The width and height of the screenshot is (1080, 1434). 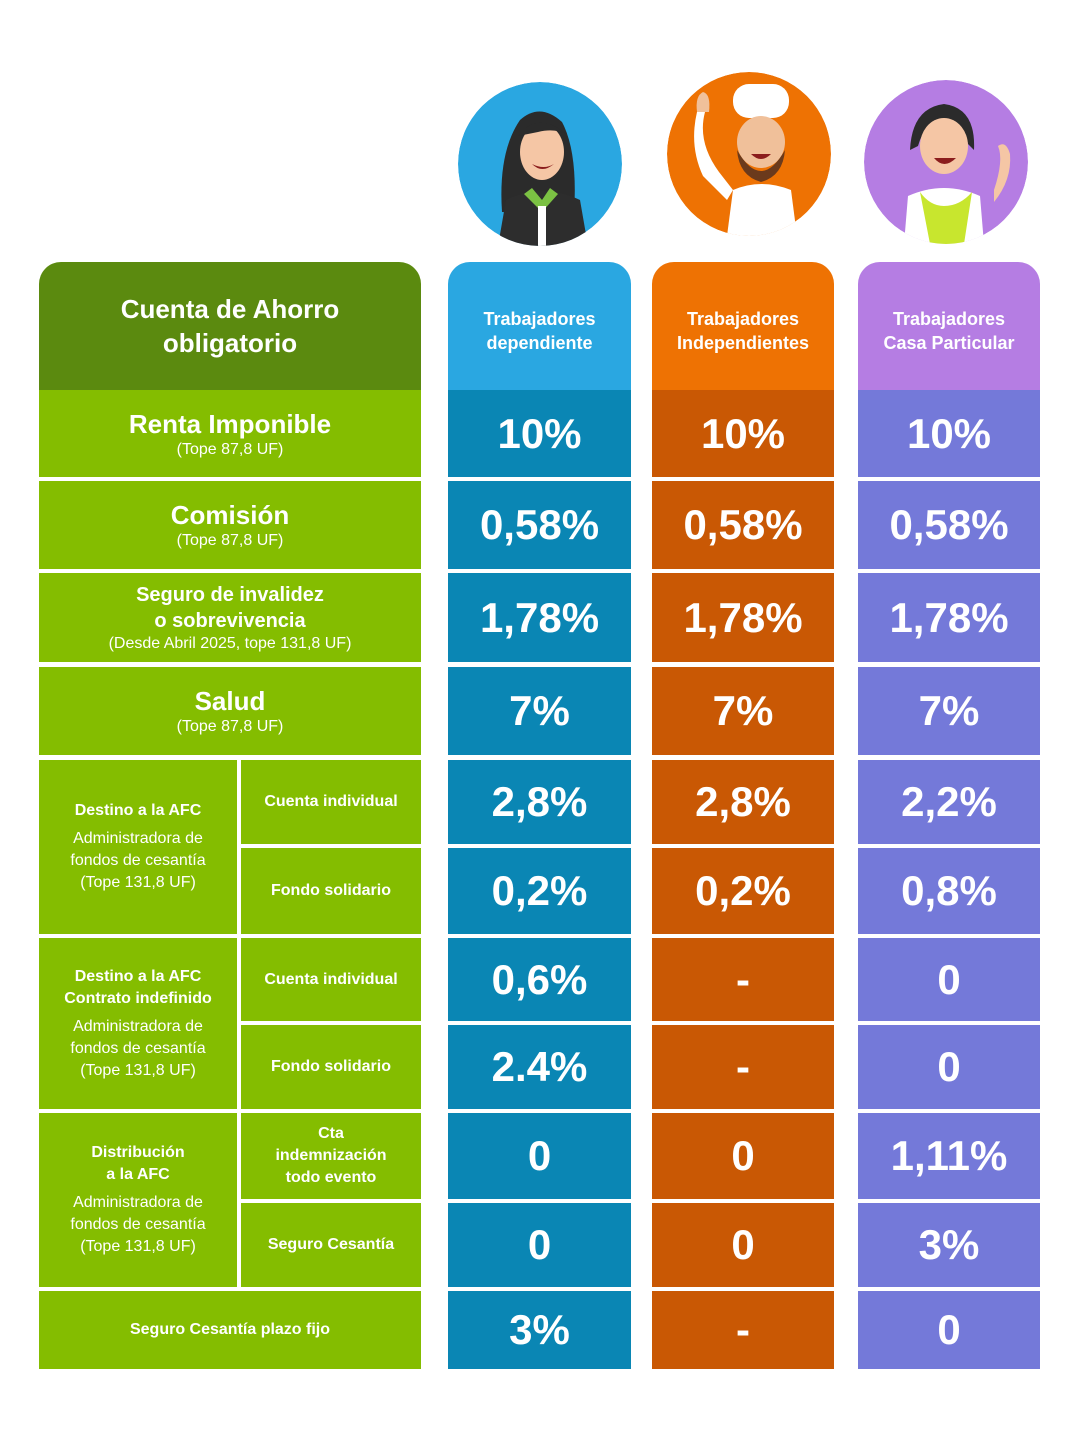 I want to click on column-header-line2: dependiente, so click(x=539, y=343).